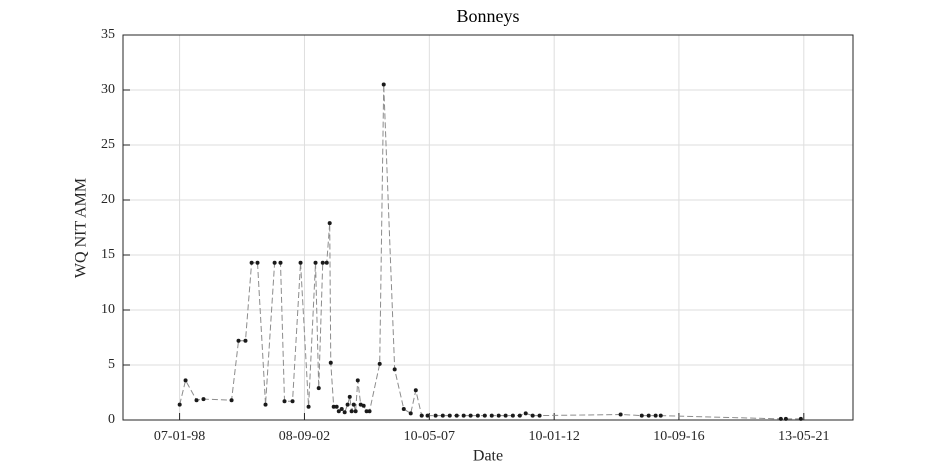 Image resolution: width=945 pixels, height=472 pixels. I want to click on y-axis-label: WQ NIT AMM, so click(81, 228).